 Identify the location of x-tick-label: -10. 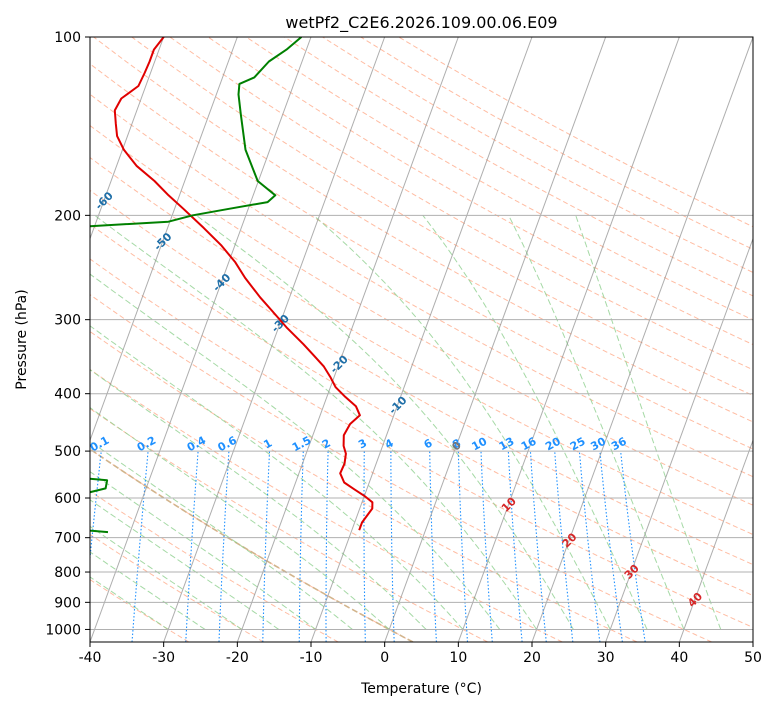
(311, 658).